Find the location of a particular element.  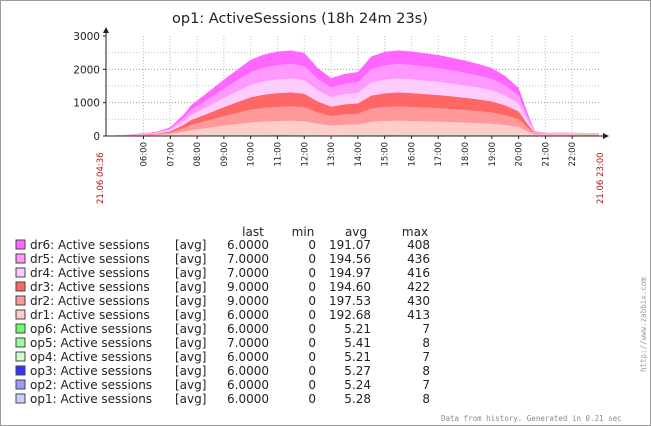

legend-col-max: max is located at coordinates (415, 232).